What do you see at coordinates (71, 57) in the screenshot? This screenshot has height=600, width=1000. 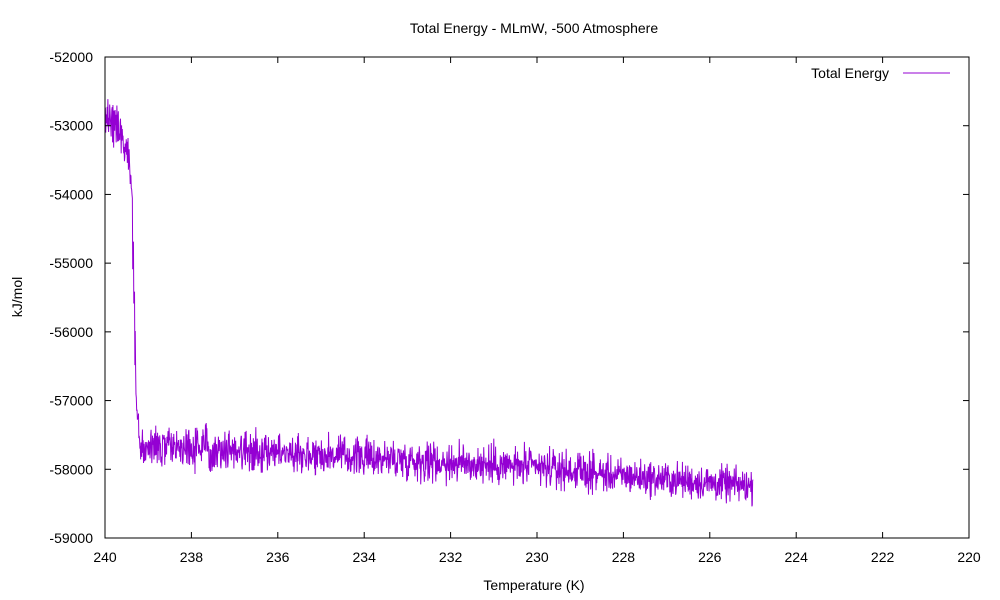 I see `y-tick-label: -52000` at bounding box center [71, 57].